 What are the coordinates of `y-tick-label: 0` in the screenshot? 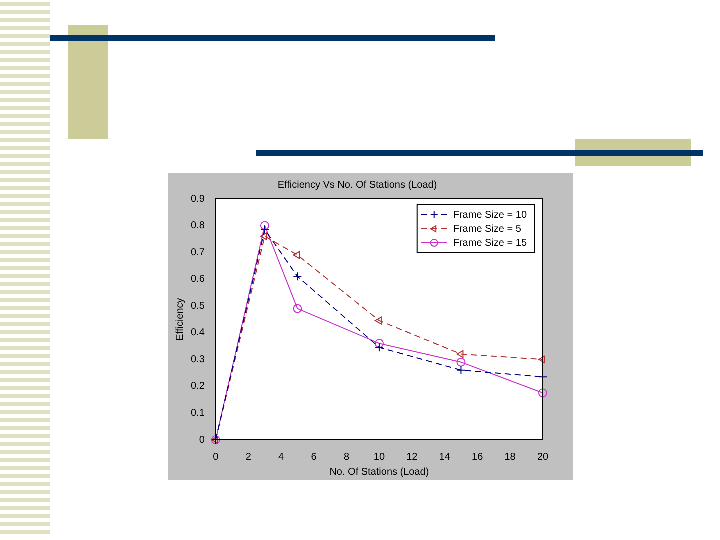 It's located at (202, 440).